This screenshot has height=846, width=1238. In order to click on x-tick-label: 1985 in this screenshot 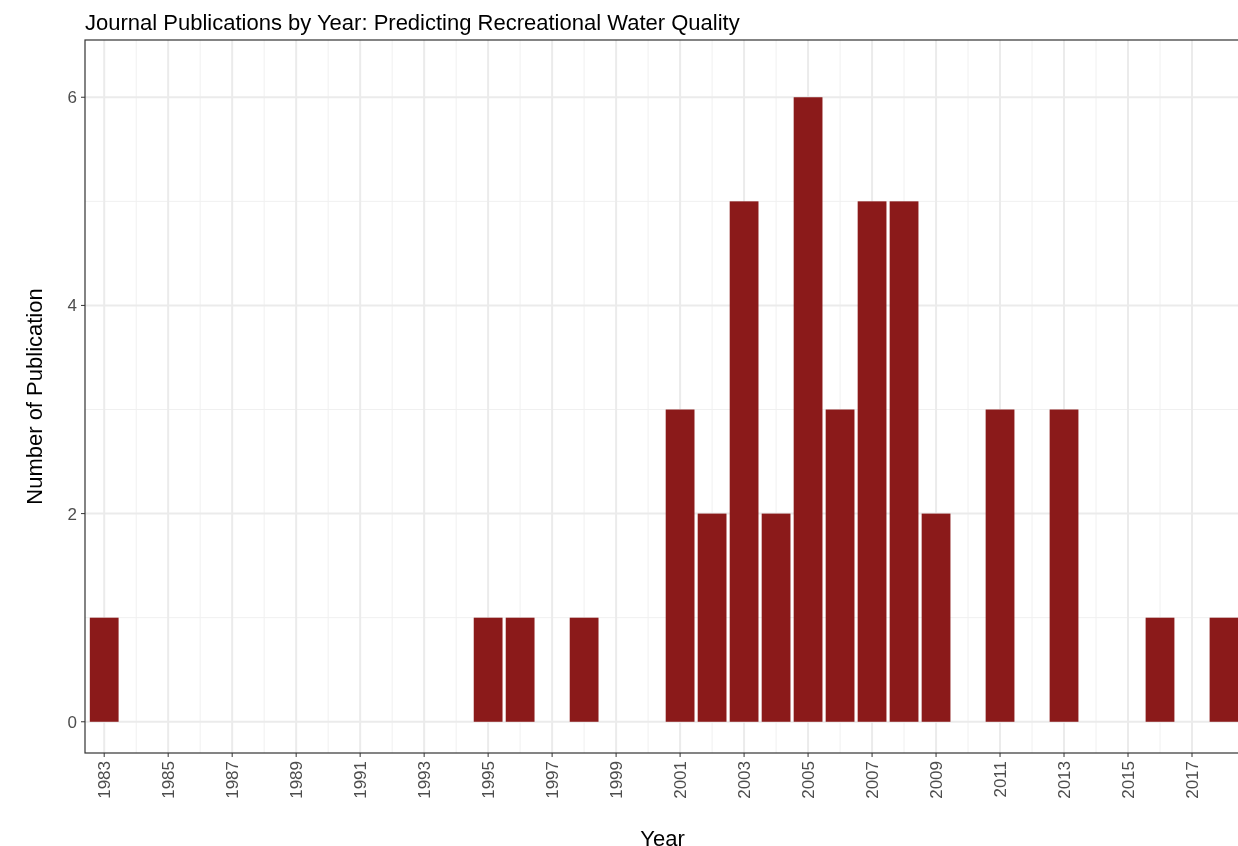, I will do `click(169, 780)`.